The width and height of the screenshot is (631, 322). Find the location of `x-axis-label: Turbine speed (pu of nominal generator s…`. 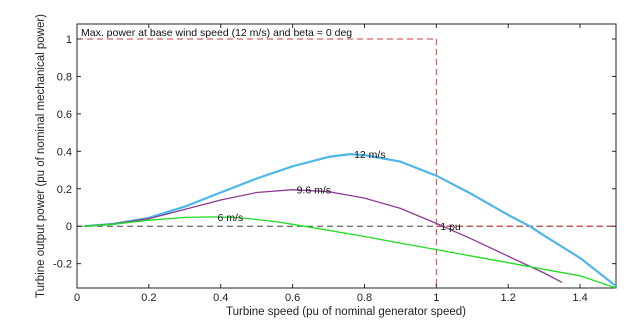

x-axis-label: Turbine speed (pu of nominal generator s… is located at coordinates (346, 312).